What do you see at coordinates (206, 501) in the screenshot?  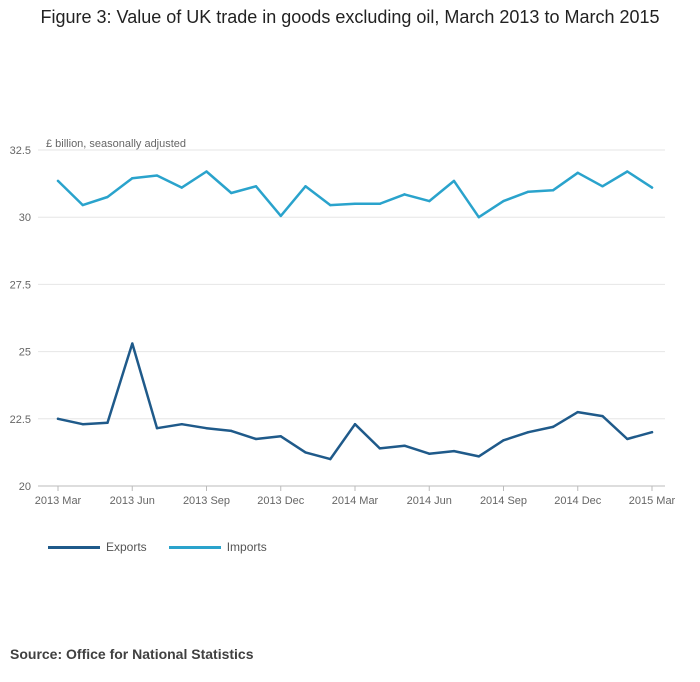 I see `x-tick-label: 2013 Sep` at bounding box center [206, 501].